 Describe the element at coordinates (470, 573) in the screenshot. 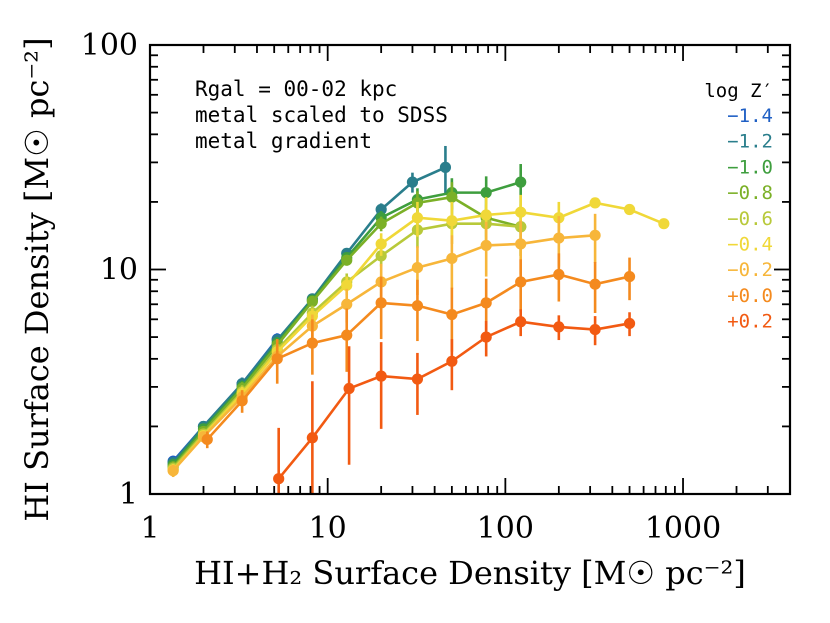

I see `x-axis-label: HI+H₂ Surface Density [M☉ pc⁻²]` at that location.